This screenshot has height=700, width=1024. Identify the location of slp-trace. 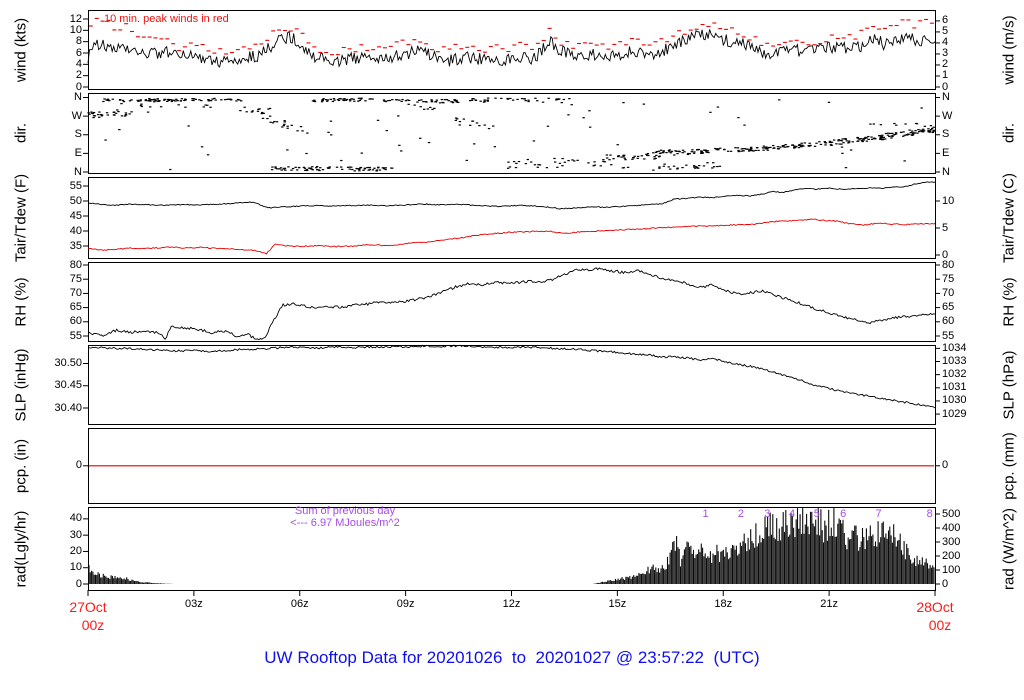
(511, 376).